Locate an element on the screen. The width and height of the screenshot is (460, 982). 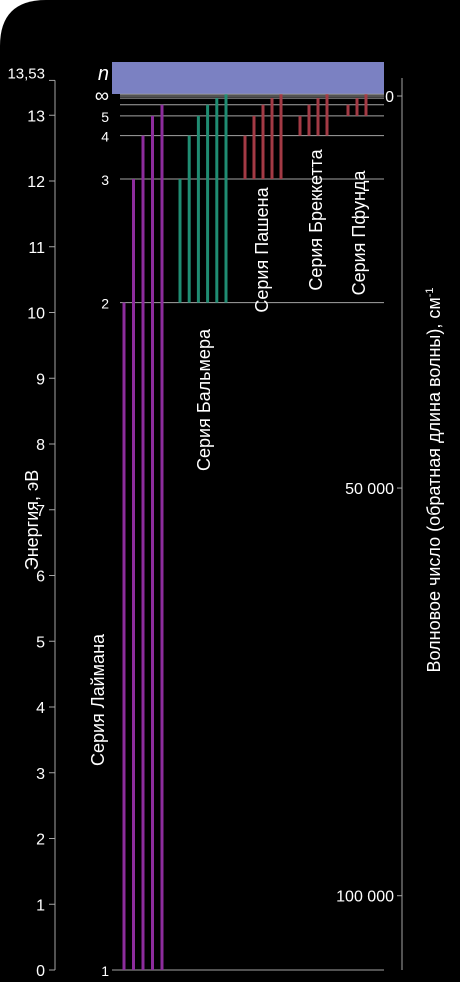
series-label: Серия Бальмера is located at coordinates (204, 399).